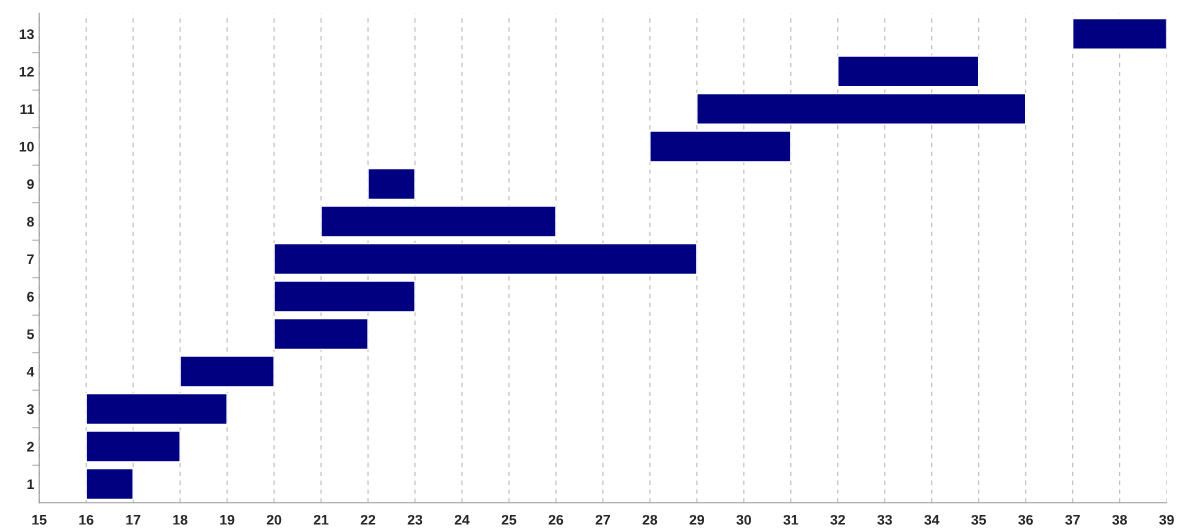 This screenshot has width=1188, height=532. What do you see at coordinates (26, 146) in the screenshot?
I see `y-tick-label: 10` at bounding box center [26, 146].